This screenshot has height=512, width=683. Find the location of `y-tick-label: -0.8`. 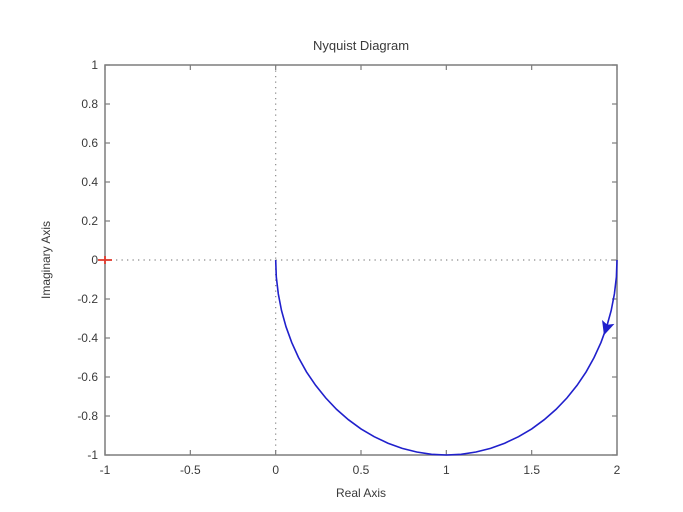

y-tick-label: -0.8 is located at coordinates (87, 416).